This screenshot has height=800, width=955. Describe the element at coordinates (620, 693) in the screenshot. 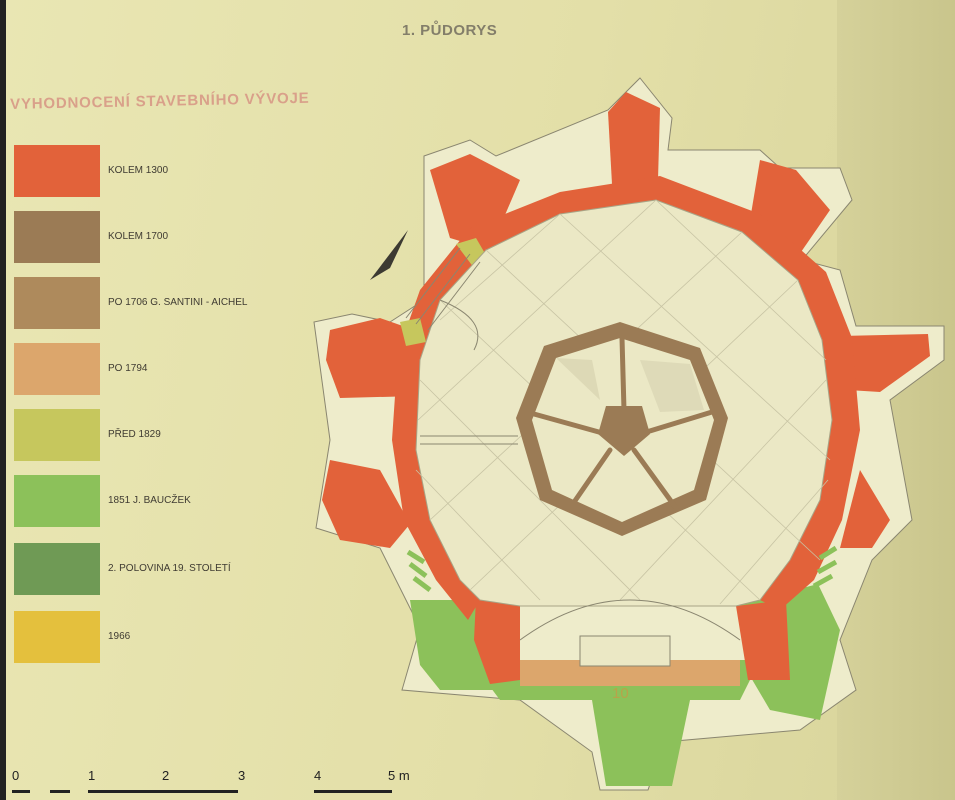

I see `room-number: 10` at that location.